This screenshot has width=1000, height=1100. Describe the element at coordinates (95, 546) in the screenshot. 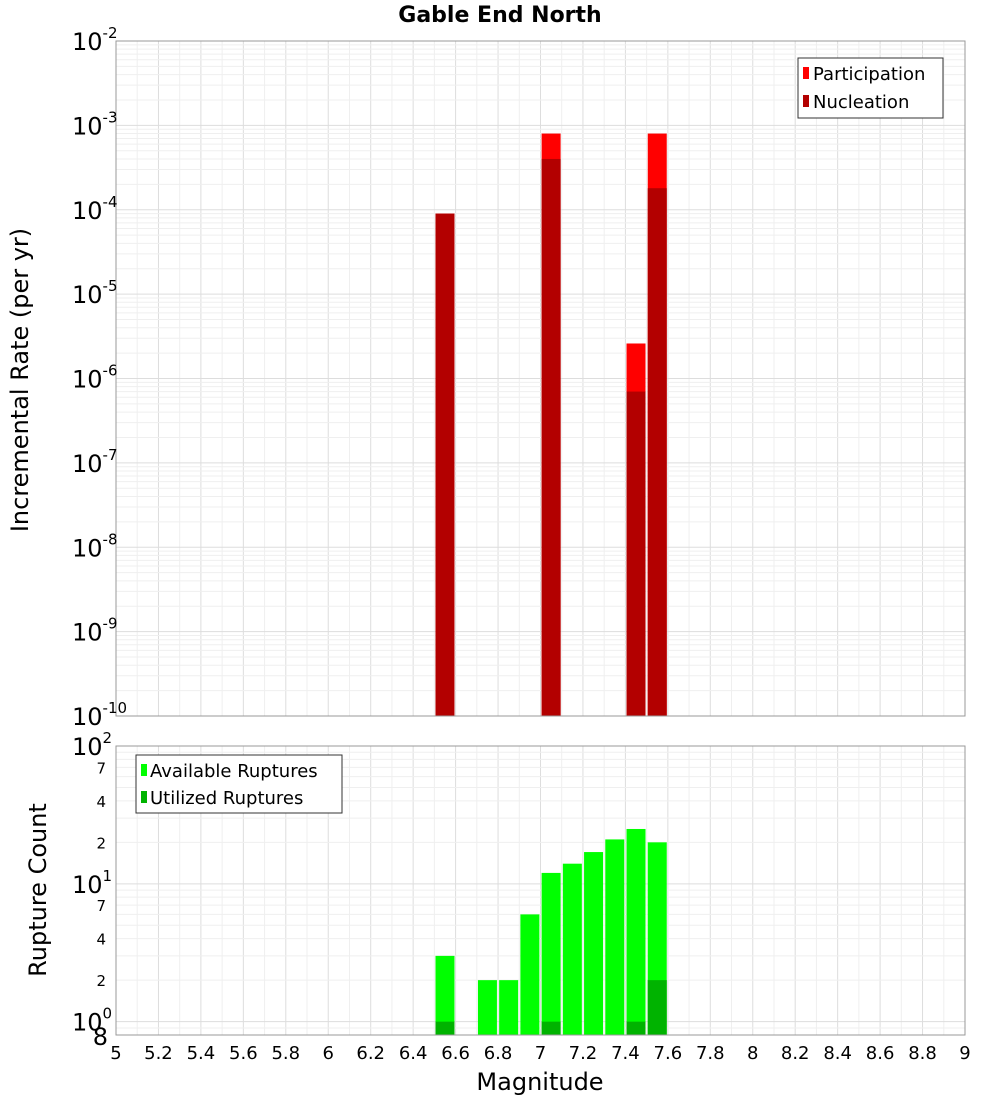

I see `top-y-tick-label: 10⁻⁸` at that location.